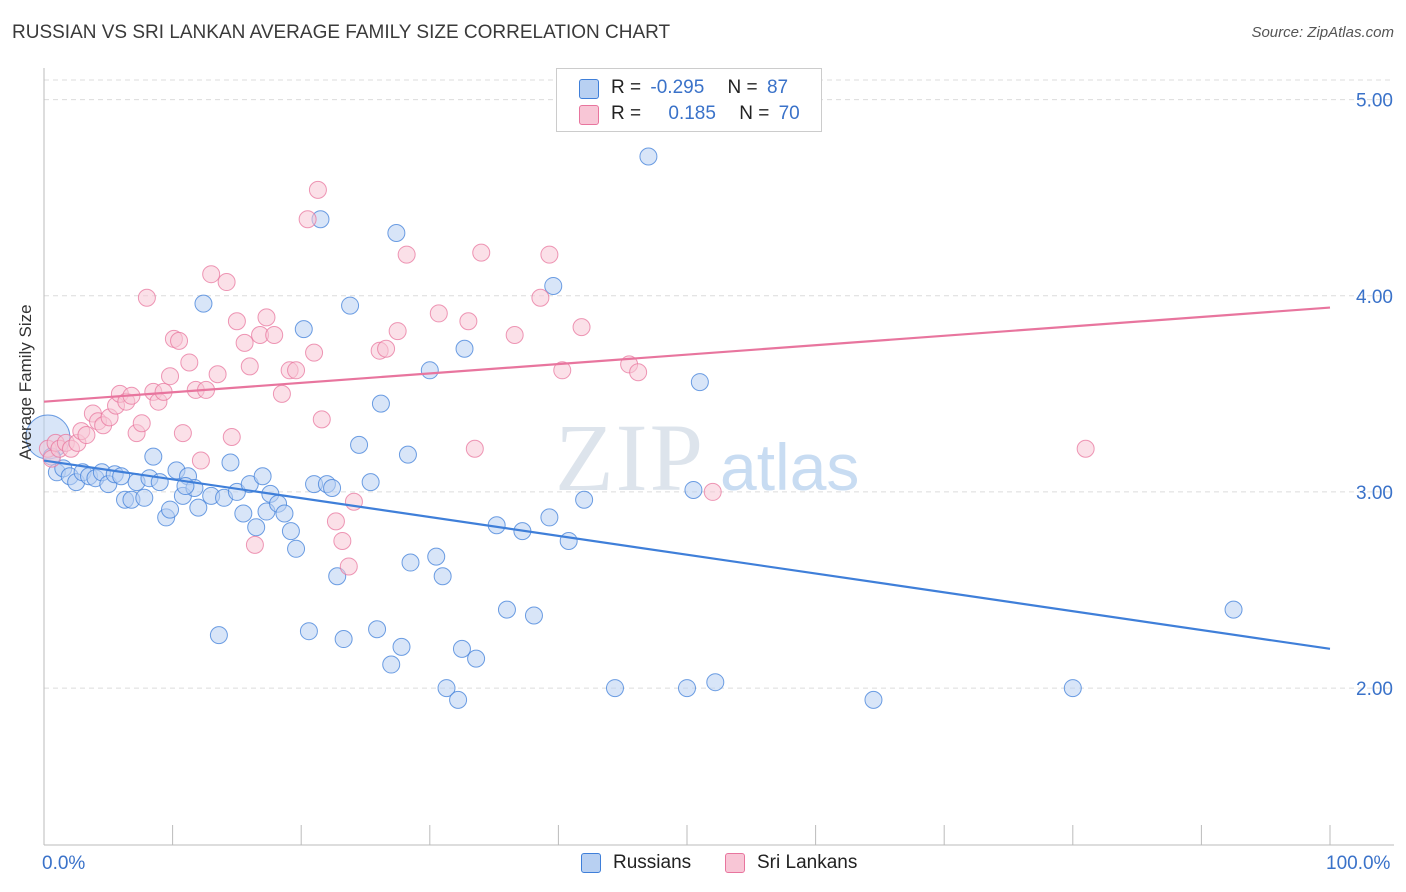 This screenshot has height=892, width=1406. I want to click on sri-lankans-n-value: 70, so click(789, 113).